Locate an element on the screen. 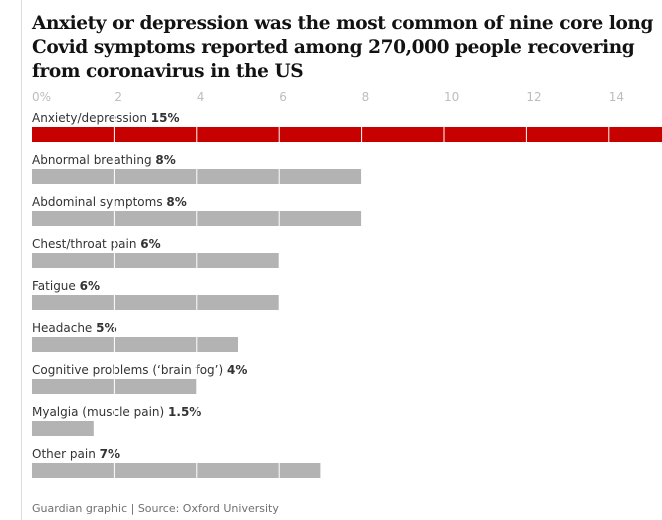 This screenshot has width=662, height=520. category-label: Abnormal breathing 8% is located at coordinates (104, 160).